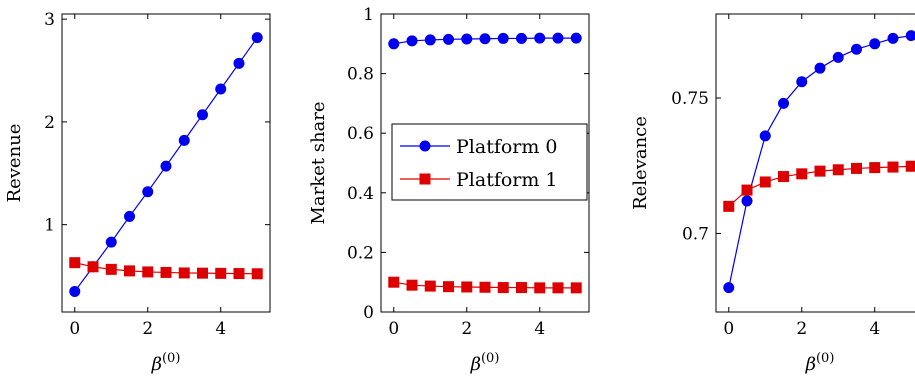 Image resolution: width=915 pixels, height=379 pixels. Describe the element at coordinates (360, 134) in the screenshot. I see `y-tick-label: 0.6` at that location.